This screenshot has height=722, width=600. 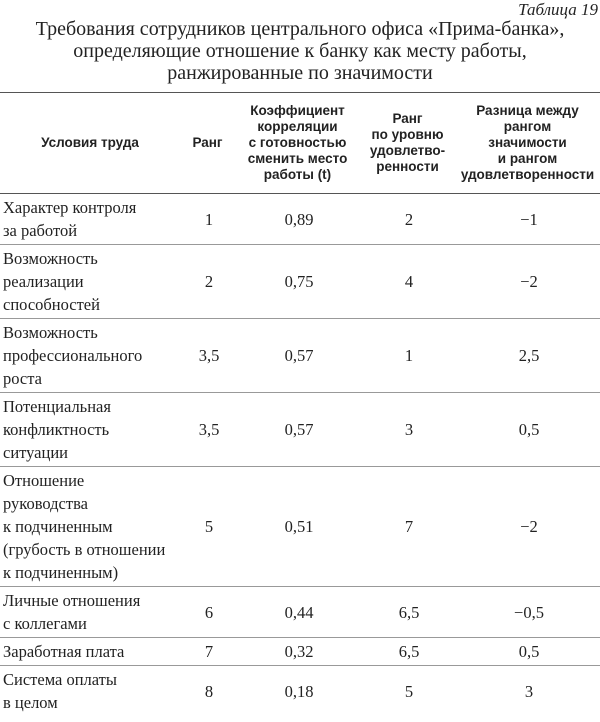 What do you see at coordinates (44, 480) in the screenshot?
I see `cell-text: Отношение` at bounding box center [44, 480].